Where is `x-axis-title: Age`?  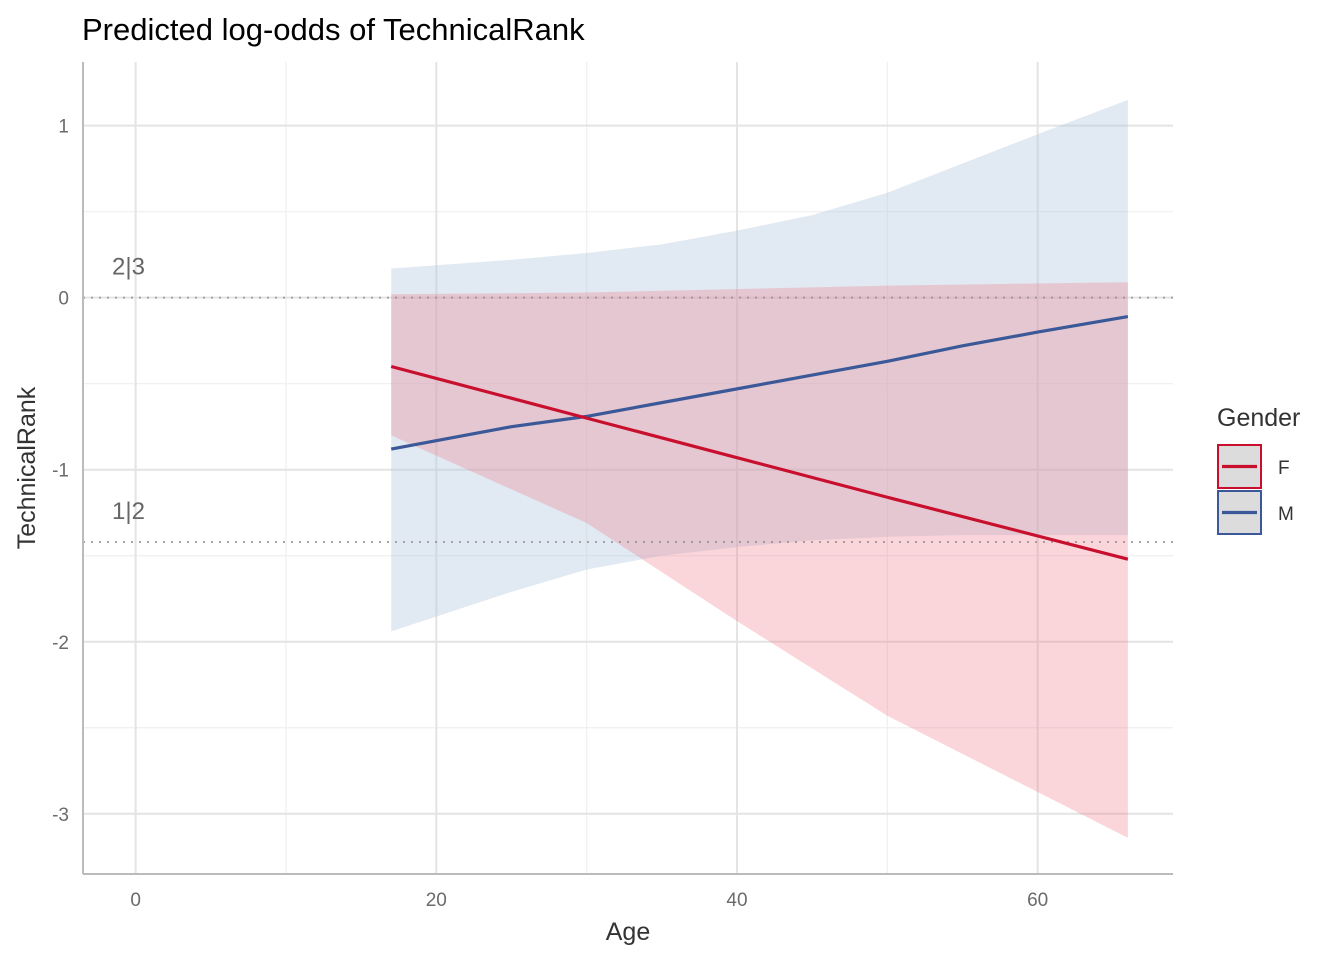
x-axis-title: Age is located at coordinates (628, 932).